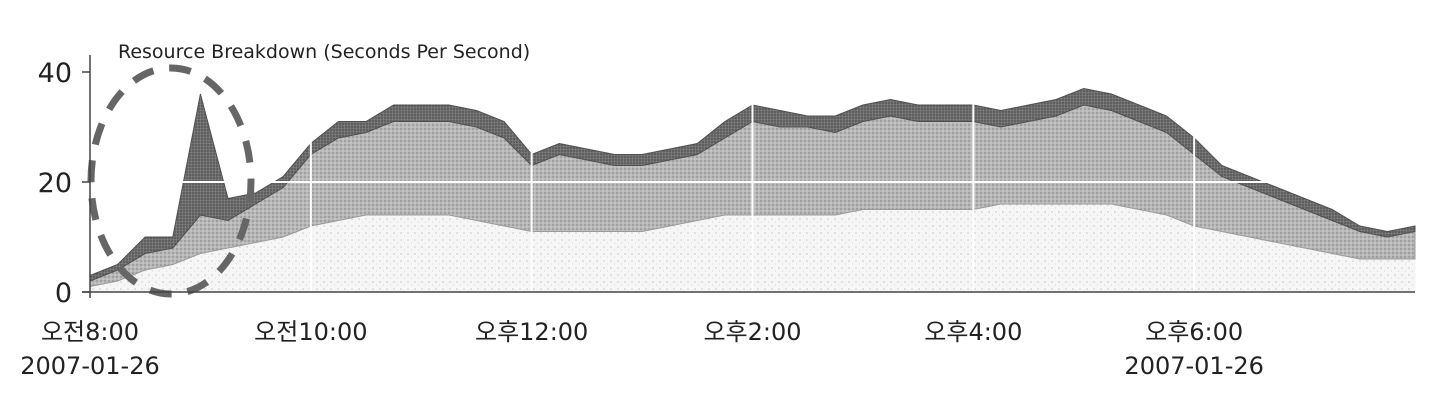 The image size is (1438, 408). What do you see at coordinates (55, 183) in the screenshot?
I see `y-tick-label: 20` at bounding box center [55, 183].